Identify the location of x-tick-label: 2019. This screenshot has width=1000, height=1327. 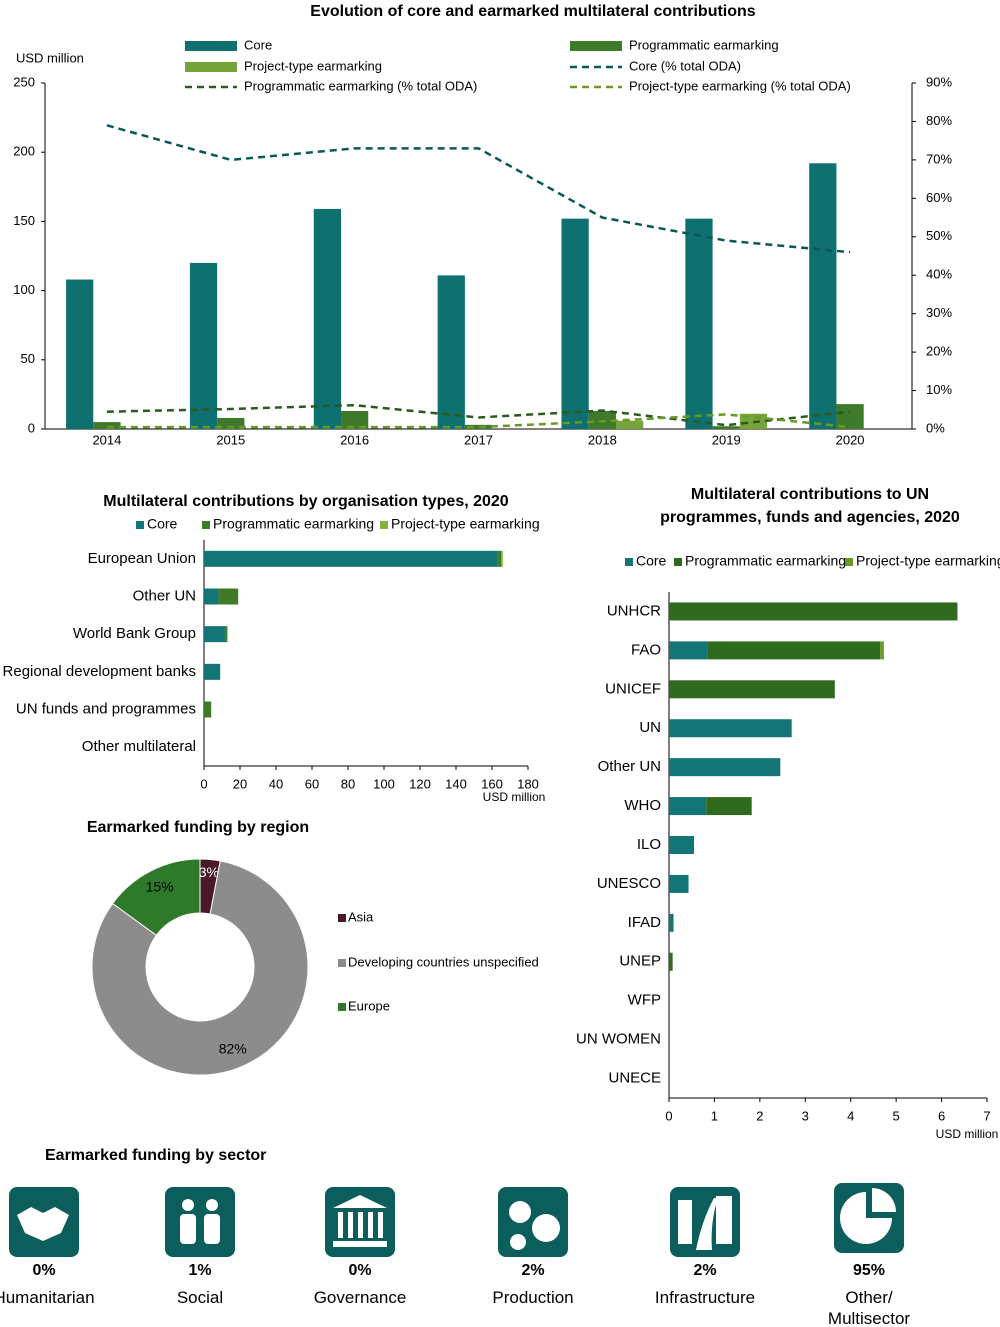
(726, 439).